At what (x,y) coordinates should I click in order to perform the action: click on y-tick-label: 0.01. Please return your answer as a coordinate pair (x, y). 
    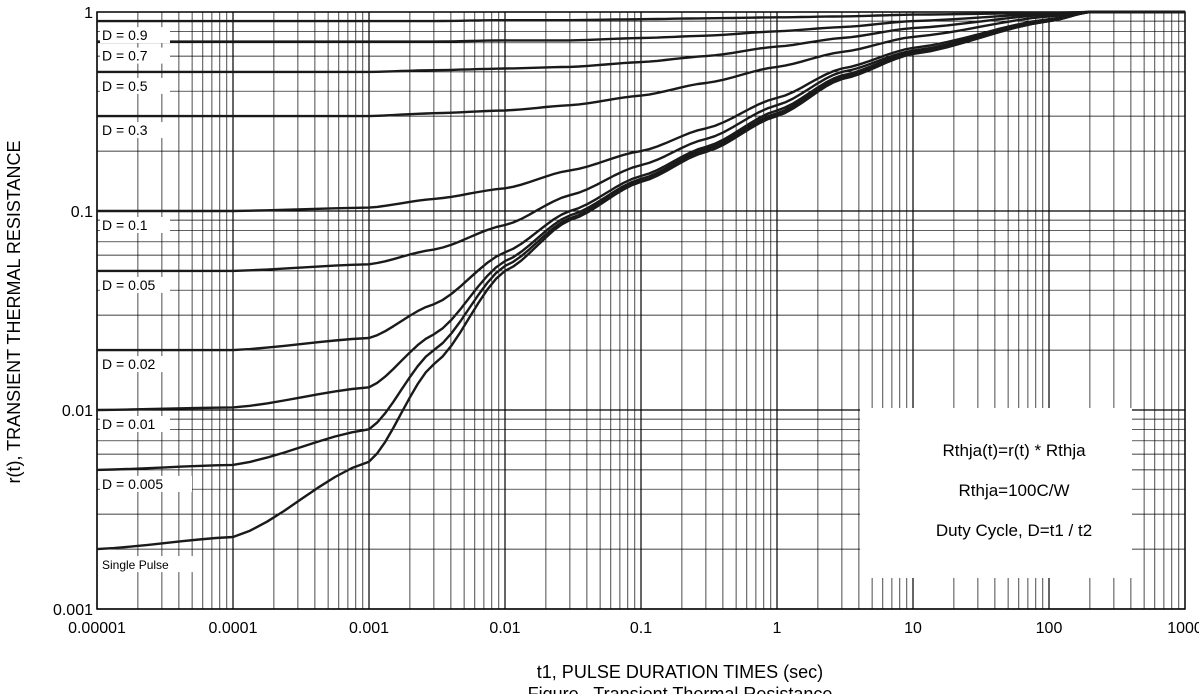
    Looking at the image, I should click on (77, 411).